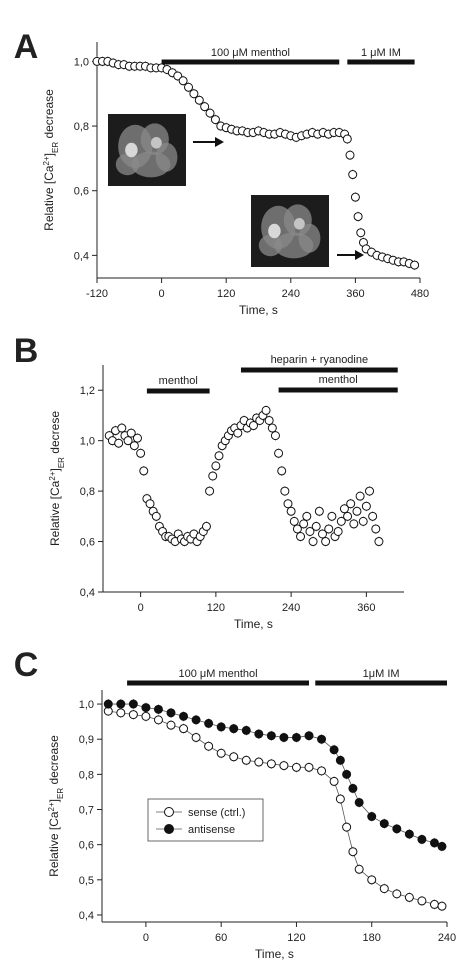 Image resolution: width=474 pixels, height=961 pixels. I want to click on treatment-bar-label: 1μM IM, so click(381, 674).